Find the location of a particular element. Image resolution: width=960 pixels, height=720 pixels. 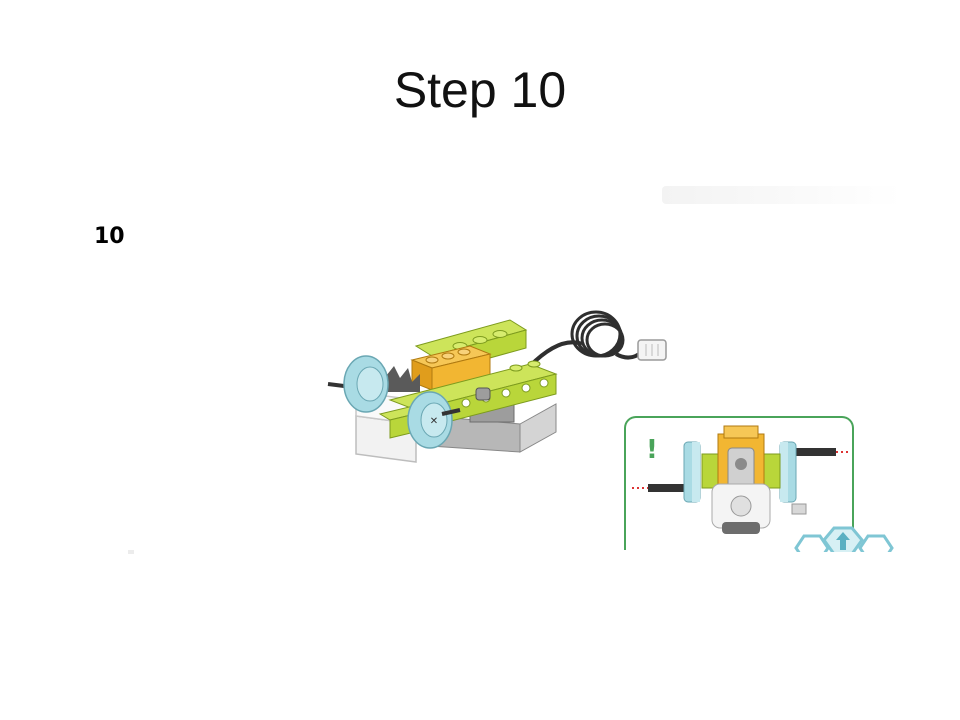

exclamation-icon: ! is located at coordinates (652, 450).